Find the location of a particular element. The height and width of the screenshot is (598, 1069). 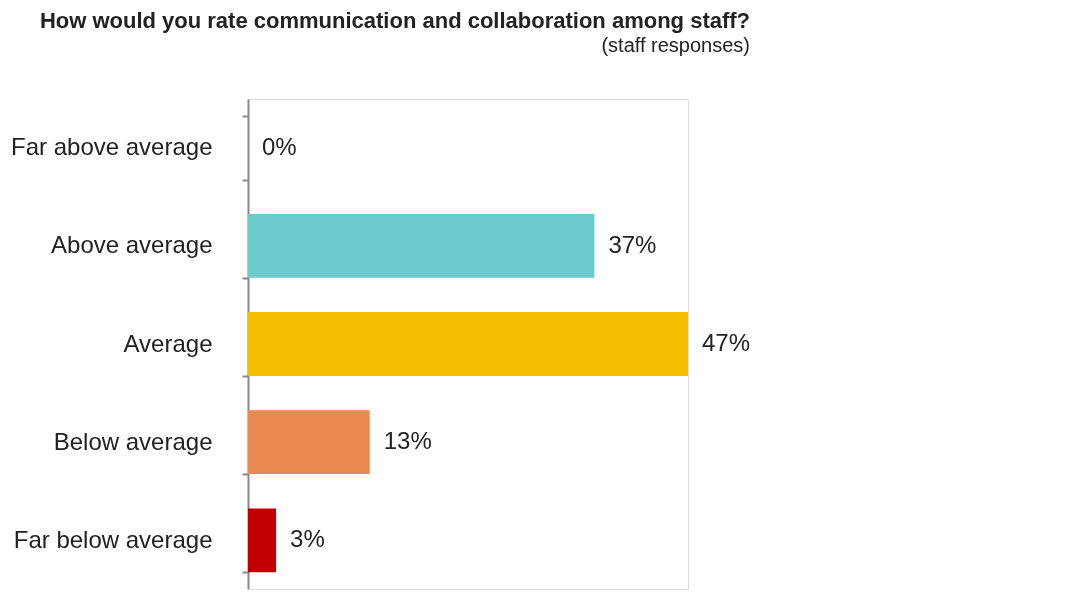

data-label: 0% is located at coordinates (279, 146).